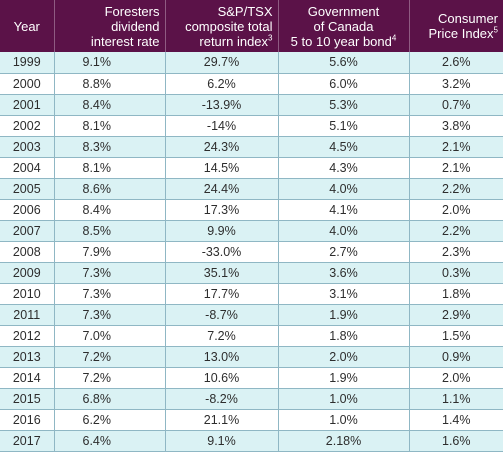 The width and height of the screenshot is (503, 452). Describe the element at coordinates (344, 294) in the screenshot. I see `cell-government-bond: 3.1%` at that location.